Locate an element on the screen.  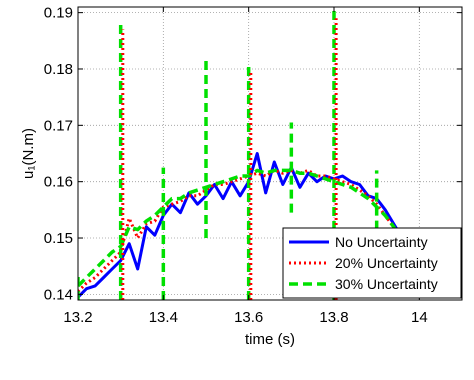
x-axis-label: time (s) is located at coordinates (270, 339).